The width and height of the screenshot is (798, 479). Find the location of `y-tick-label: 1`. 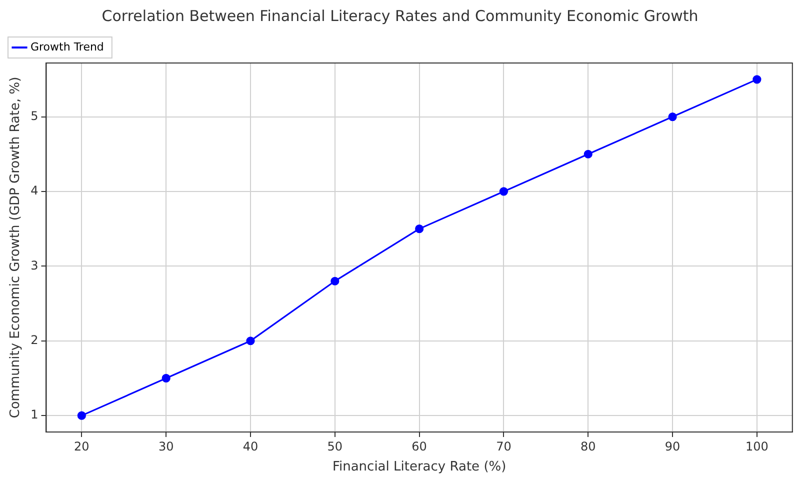

y-tick-label: 1 is located at coordinates (34, 415).